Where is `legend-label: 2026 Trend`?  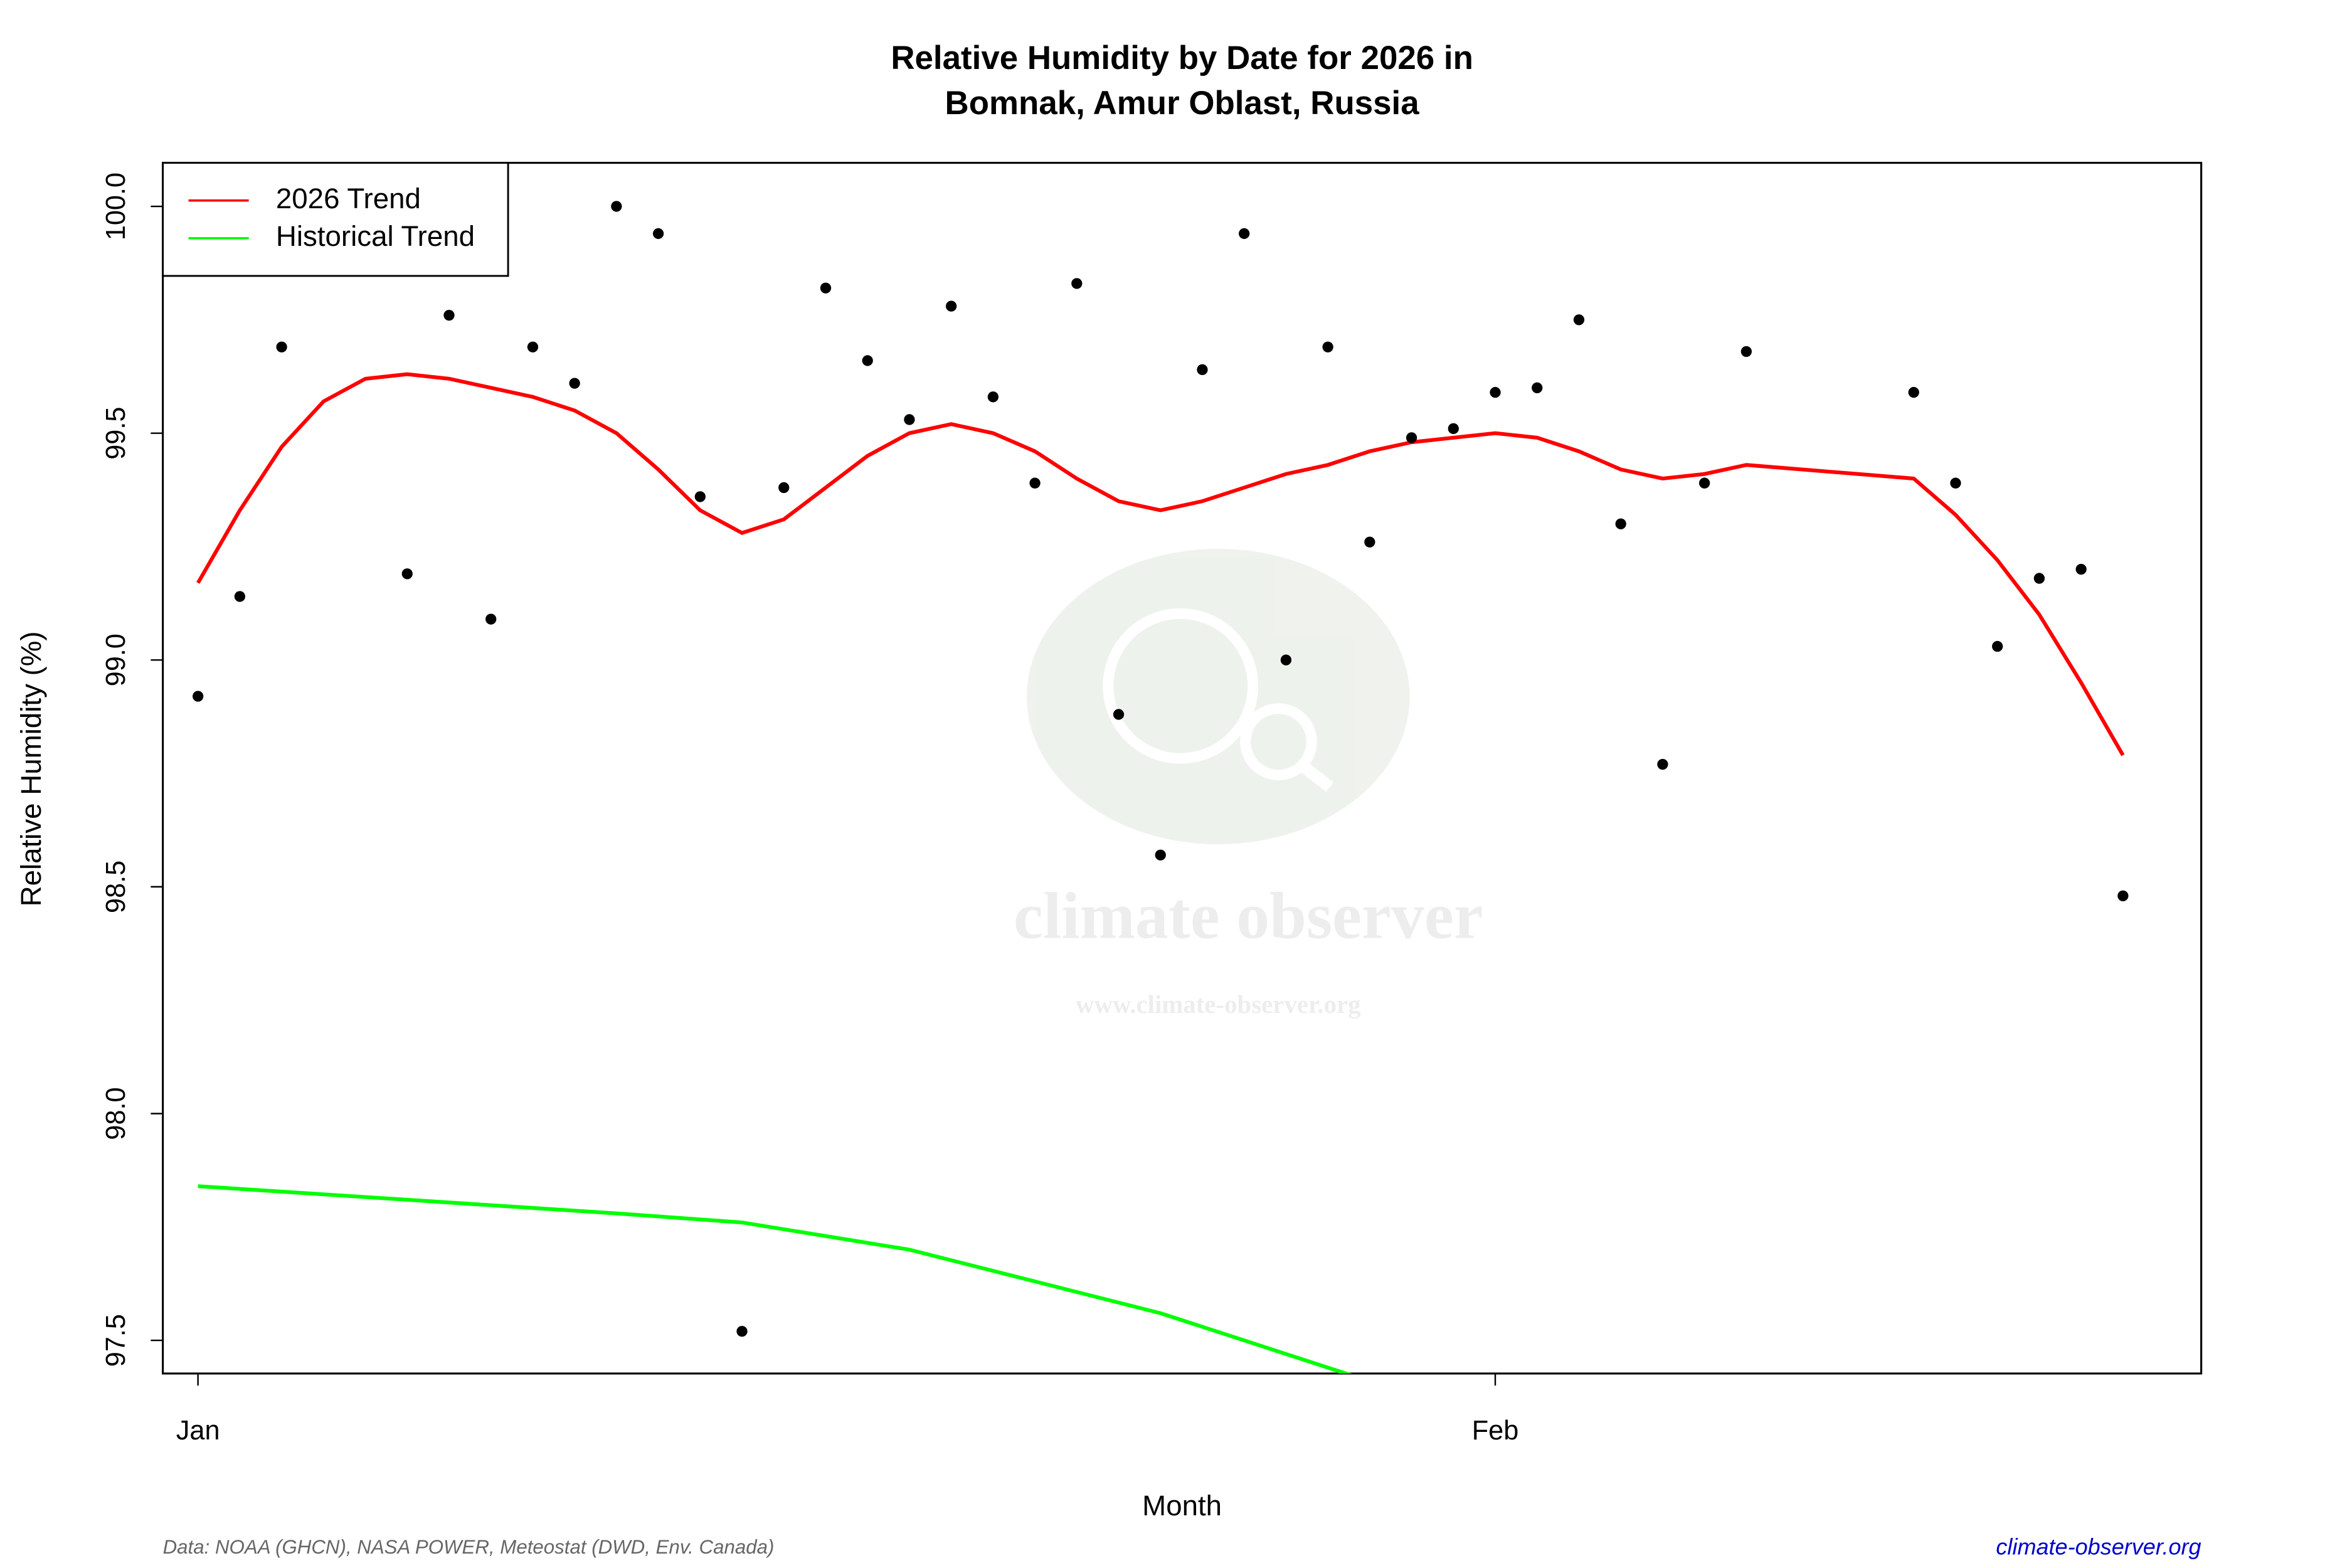
legend-label: 2026 Trend is located at coordinates (348, 199).